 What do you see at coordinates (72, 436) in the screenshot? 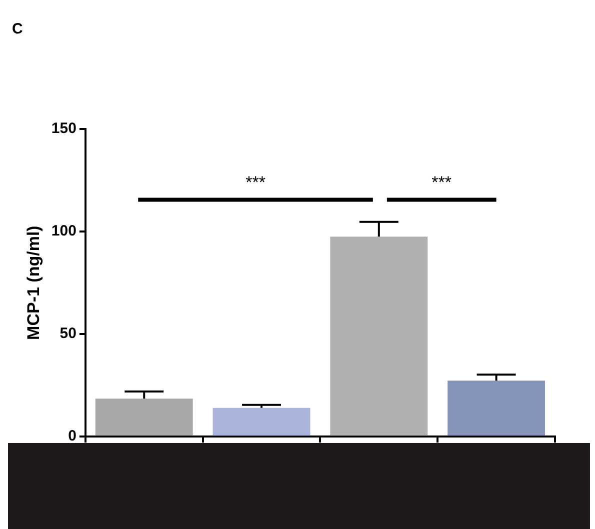
I see `y-tick-label: 0` at bounding box center [72, 436].